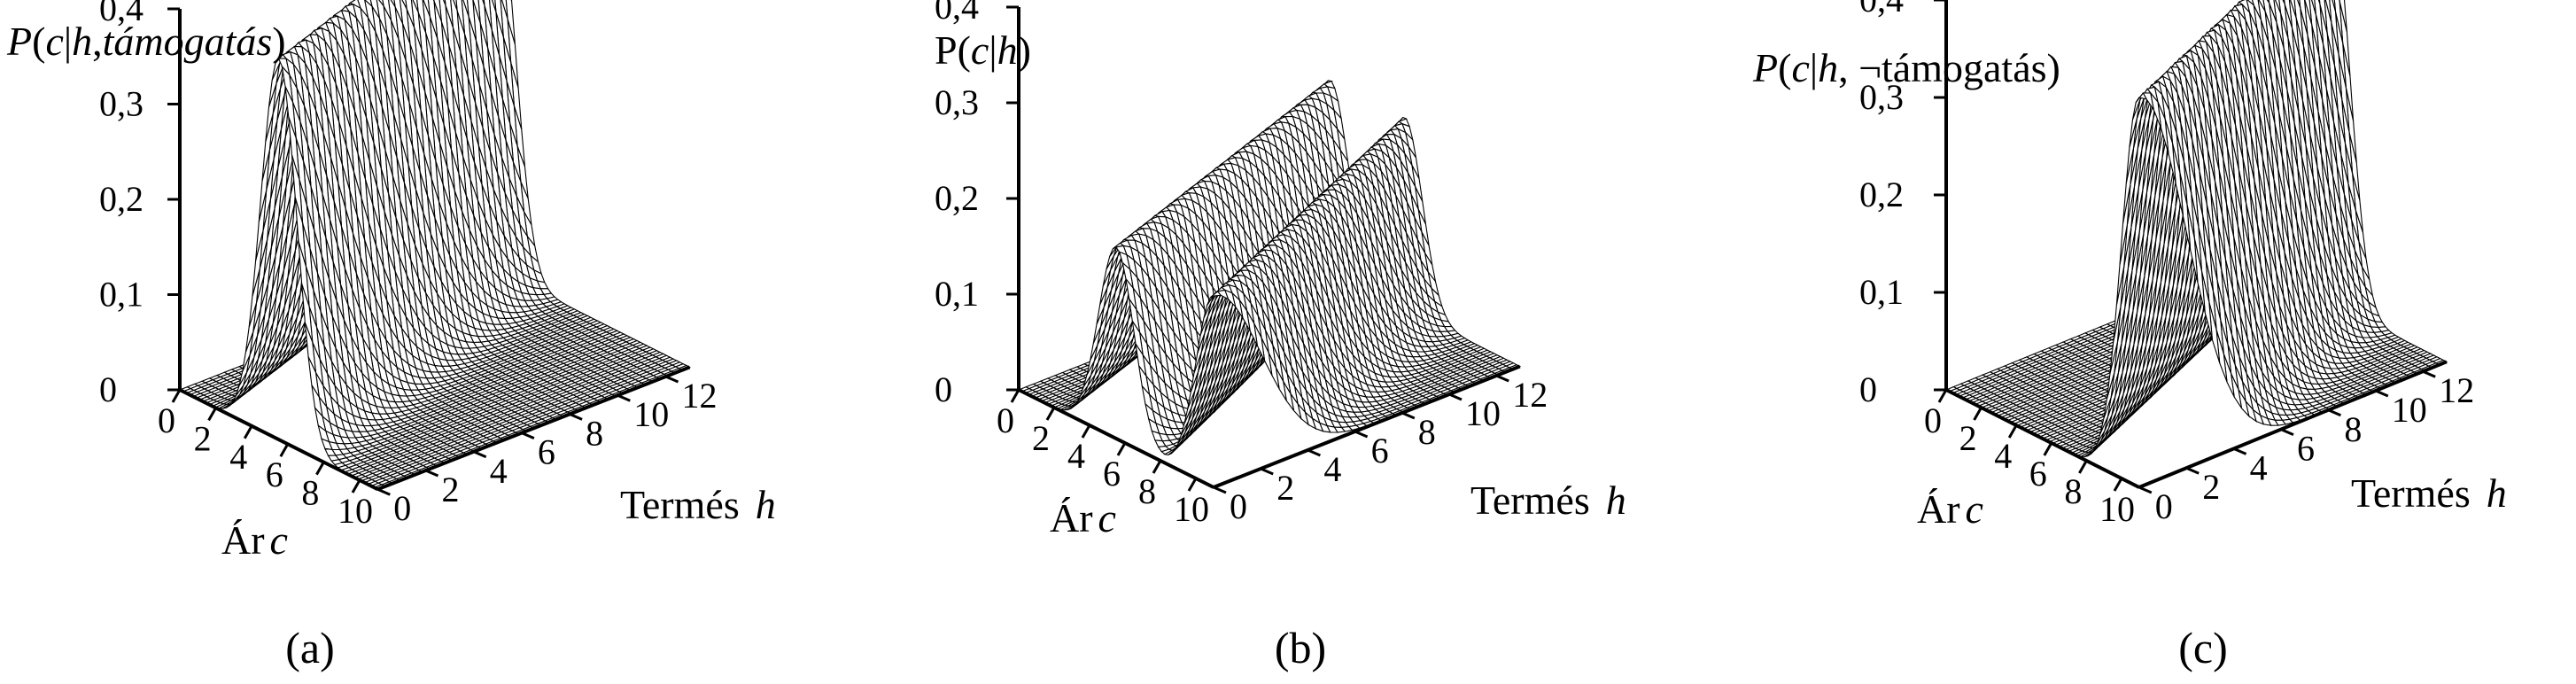 The width and height of the screenshot is (2576, 684). I want to click on c-tick-label: 6, so click(274, 474).